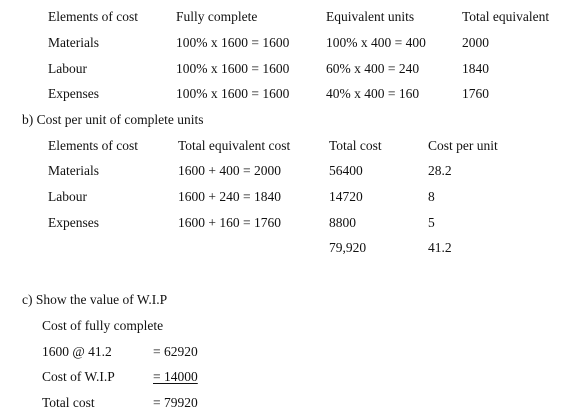 The height and width of the screenshot is (418, 587). What do you see at coordinates (355, 145) in the screenshot?
I see `b-header-total-cost: Total cost` at bounding box center [355, 145].